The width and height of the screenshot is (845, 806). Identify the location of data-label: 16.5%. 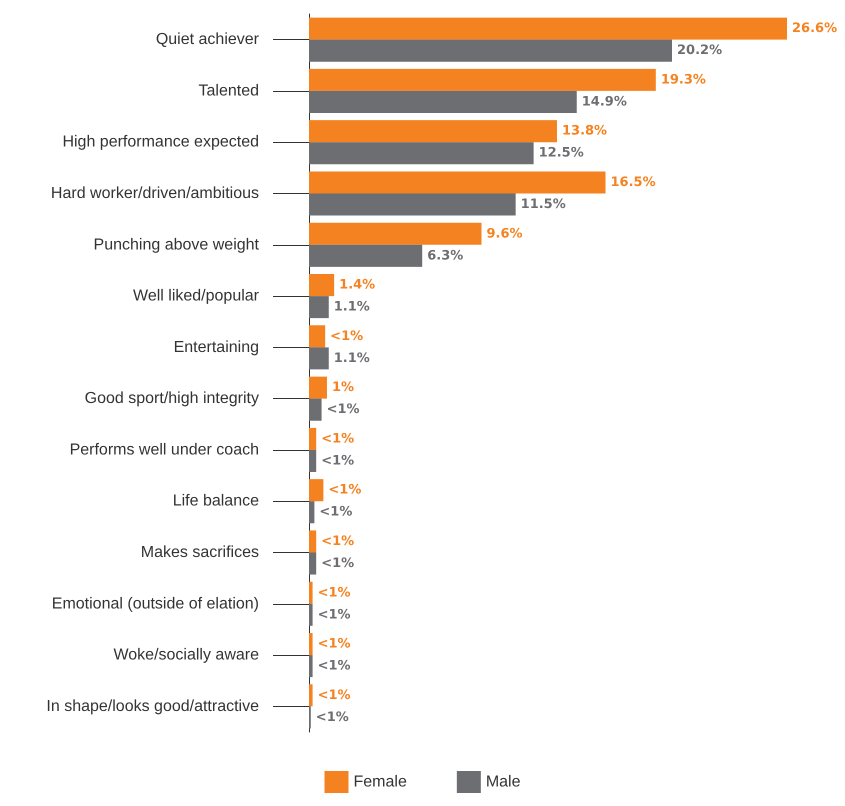
(633, 182).